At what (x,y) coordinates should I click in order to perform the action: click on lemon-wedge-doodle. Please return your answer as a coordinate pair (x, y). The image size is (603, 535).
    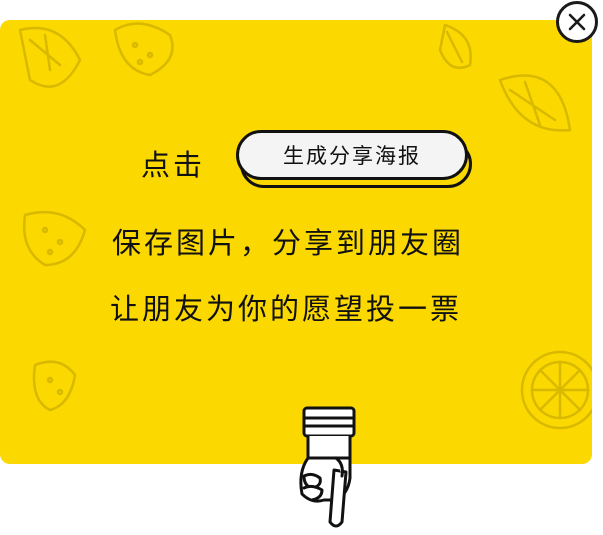
    Looking at the image, I should click on (535, 103).